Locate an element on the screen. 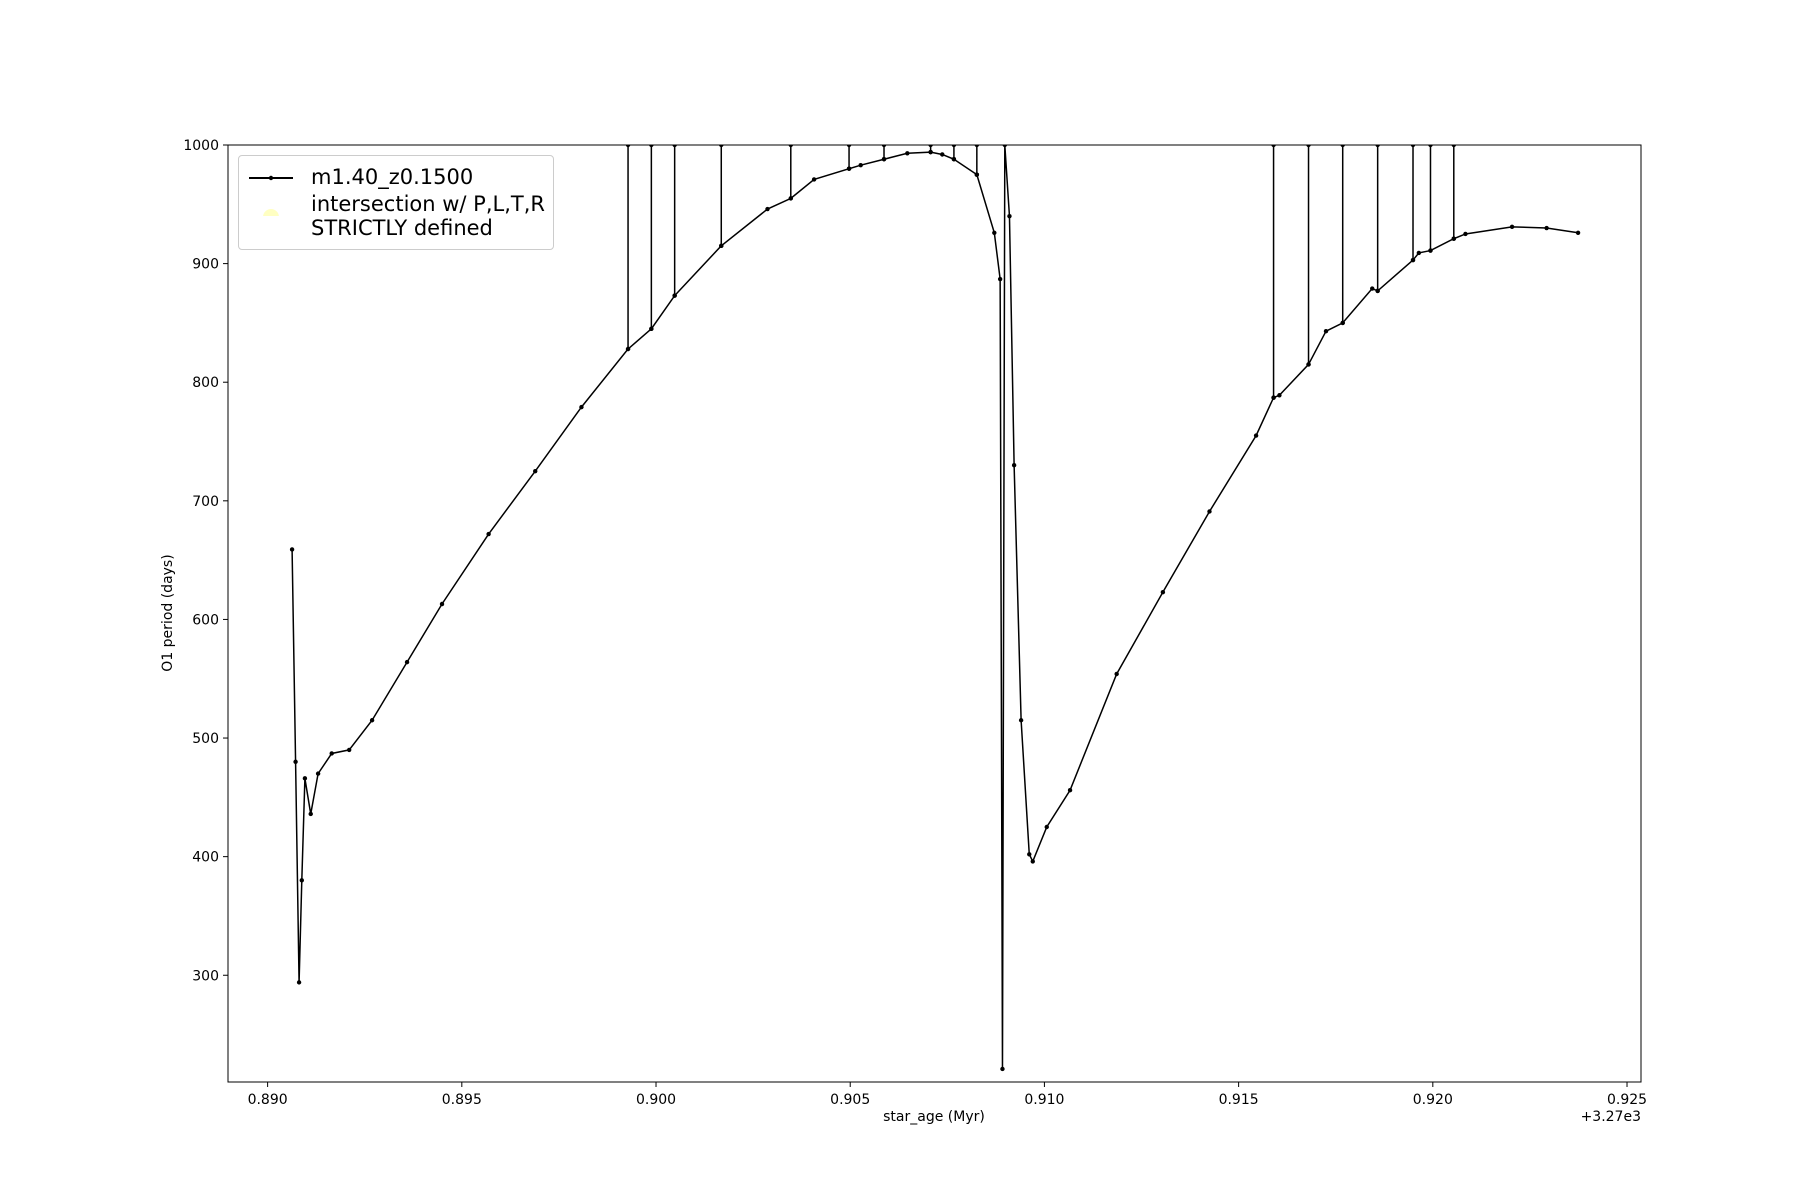  x-tick-label: 0.900 is located at coordinates (656, 1100).